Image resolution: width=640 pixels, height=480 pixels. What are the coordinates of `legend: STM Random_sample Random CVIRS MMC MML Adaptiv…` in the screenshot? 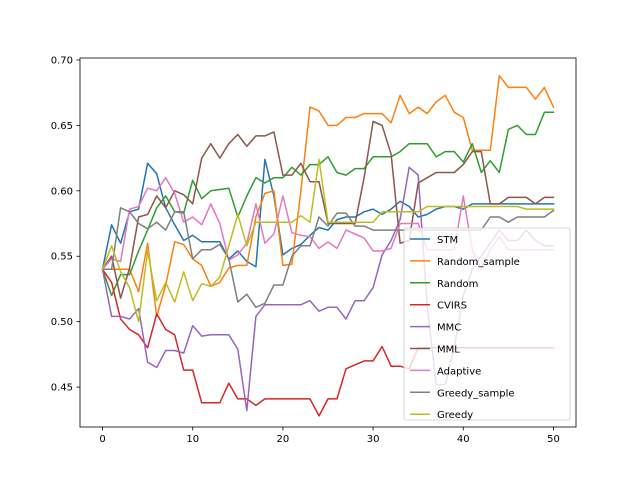 It's located at (487, 324).